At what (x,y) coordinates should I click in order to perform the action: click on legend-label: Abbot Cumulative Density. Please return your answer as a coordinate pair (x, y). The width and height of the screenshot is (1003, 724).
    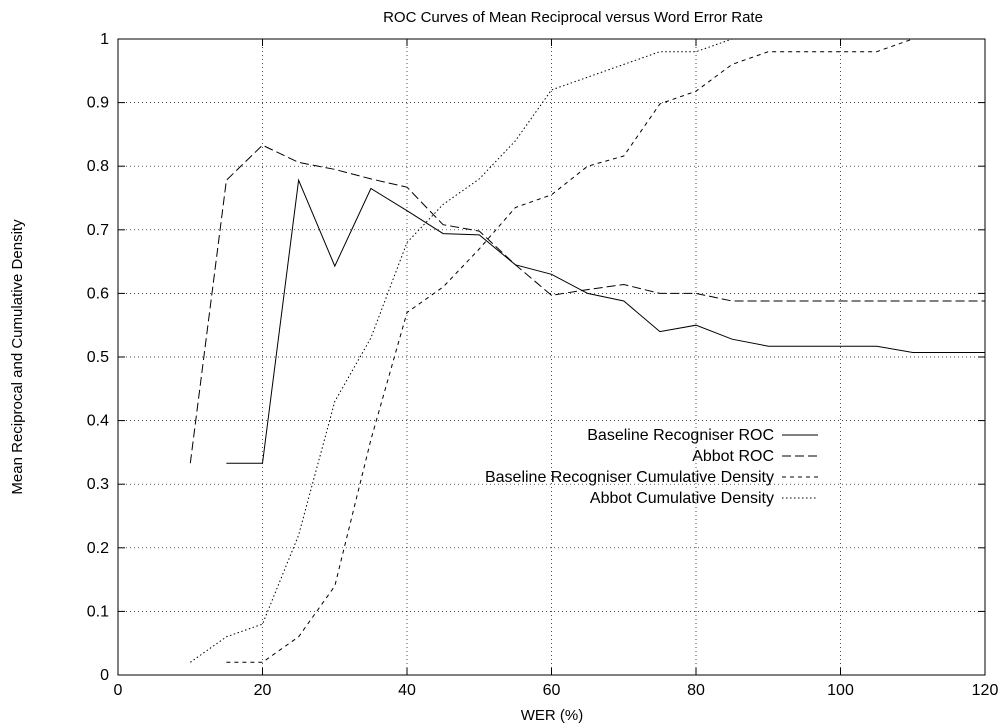
    Looking at the image, I should click on (682, 498).